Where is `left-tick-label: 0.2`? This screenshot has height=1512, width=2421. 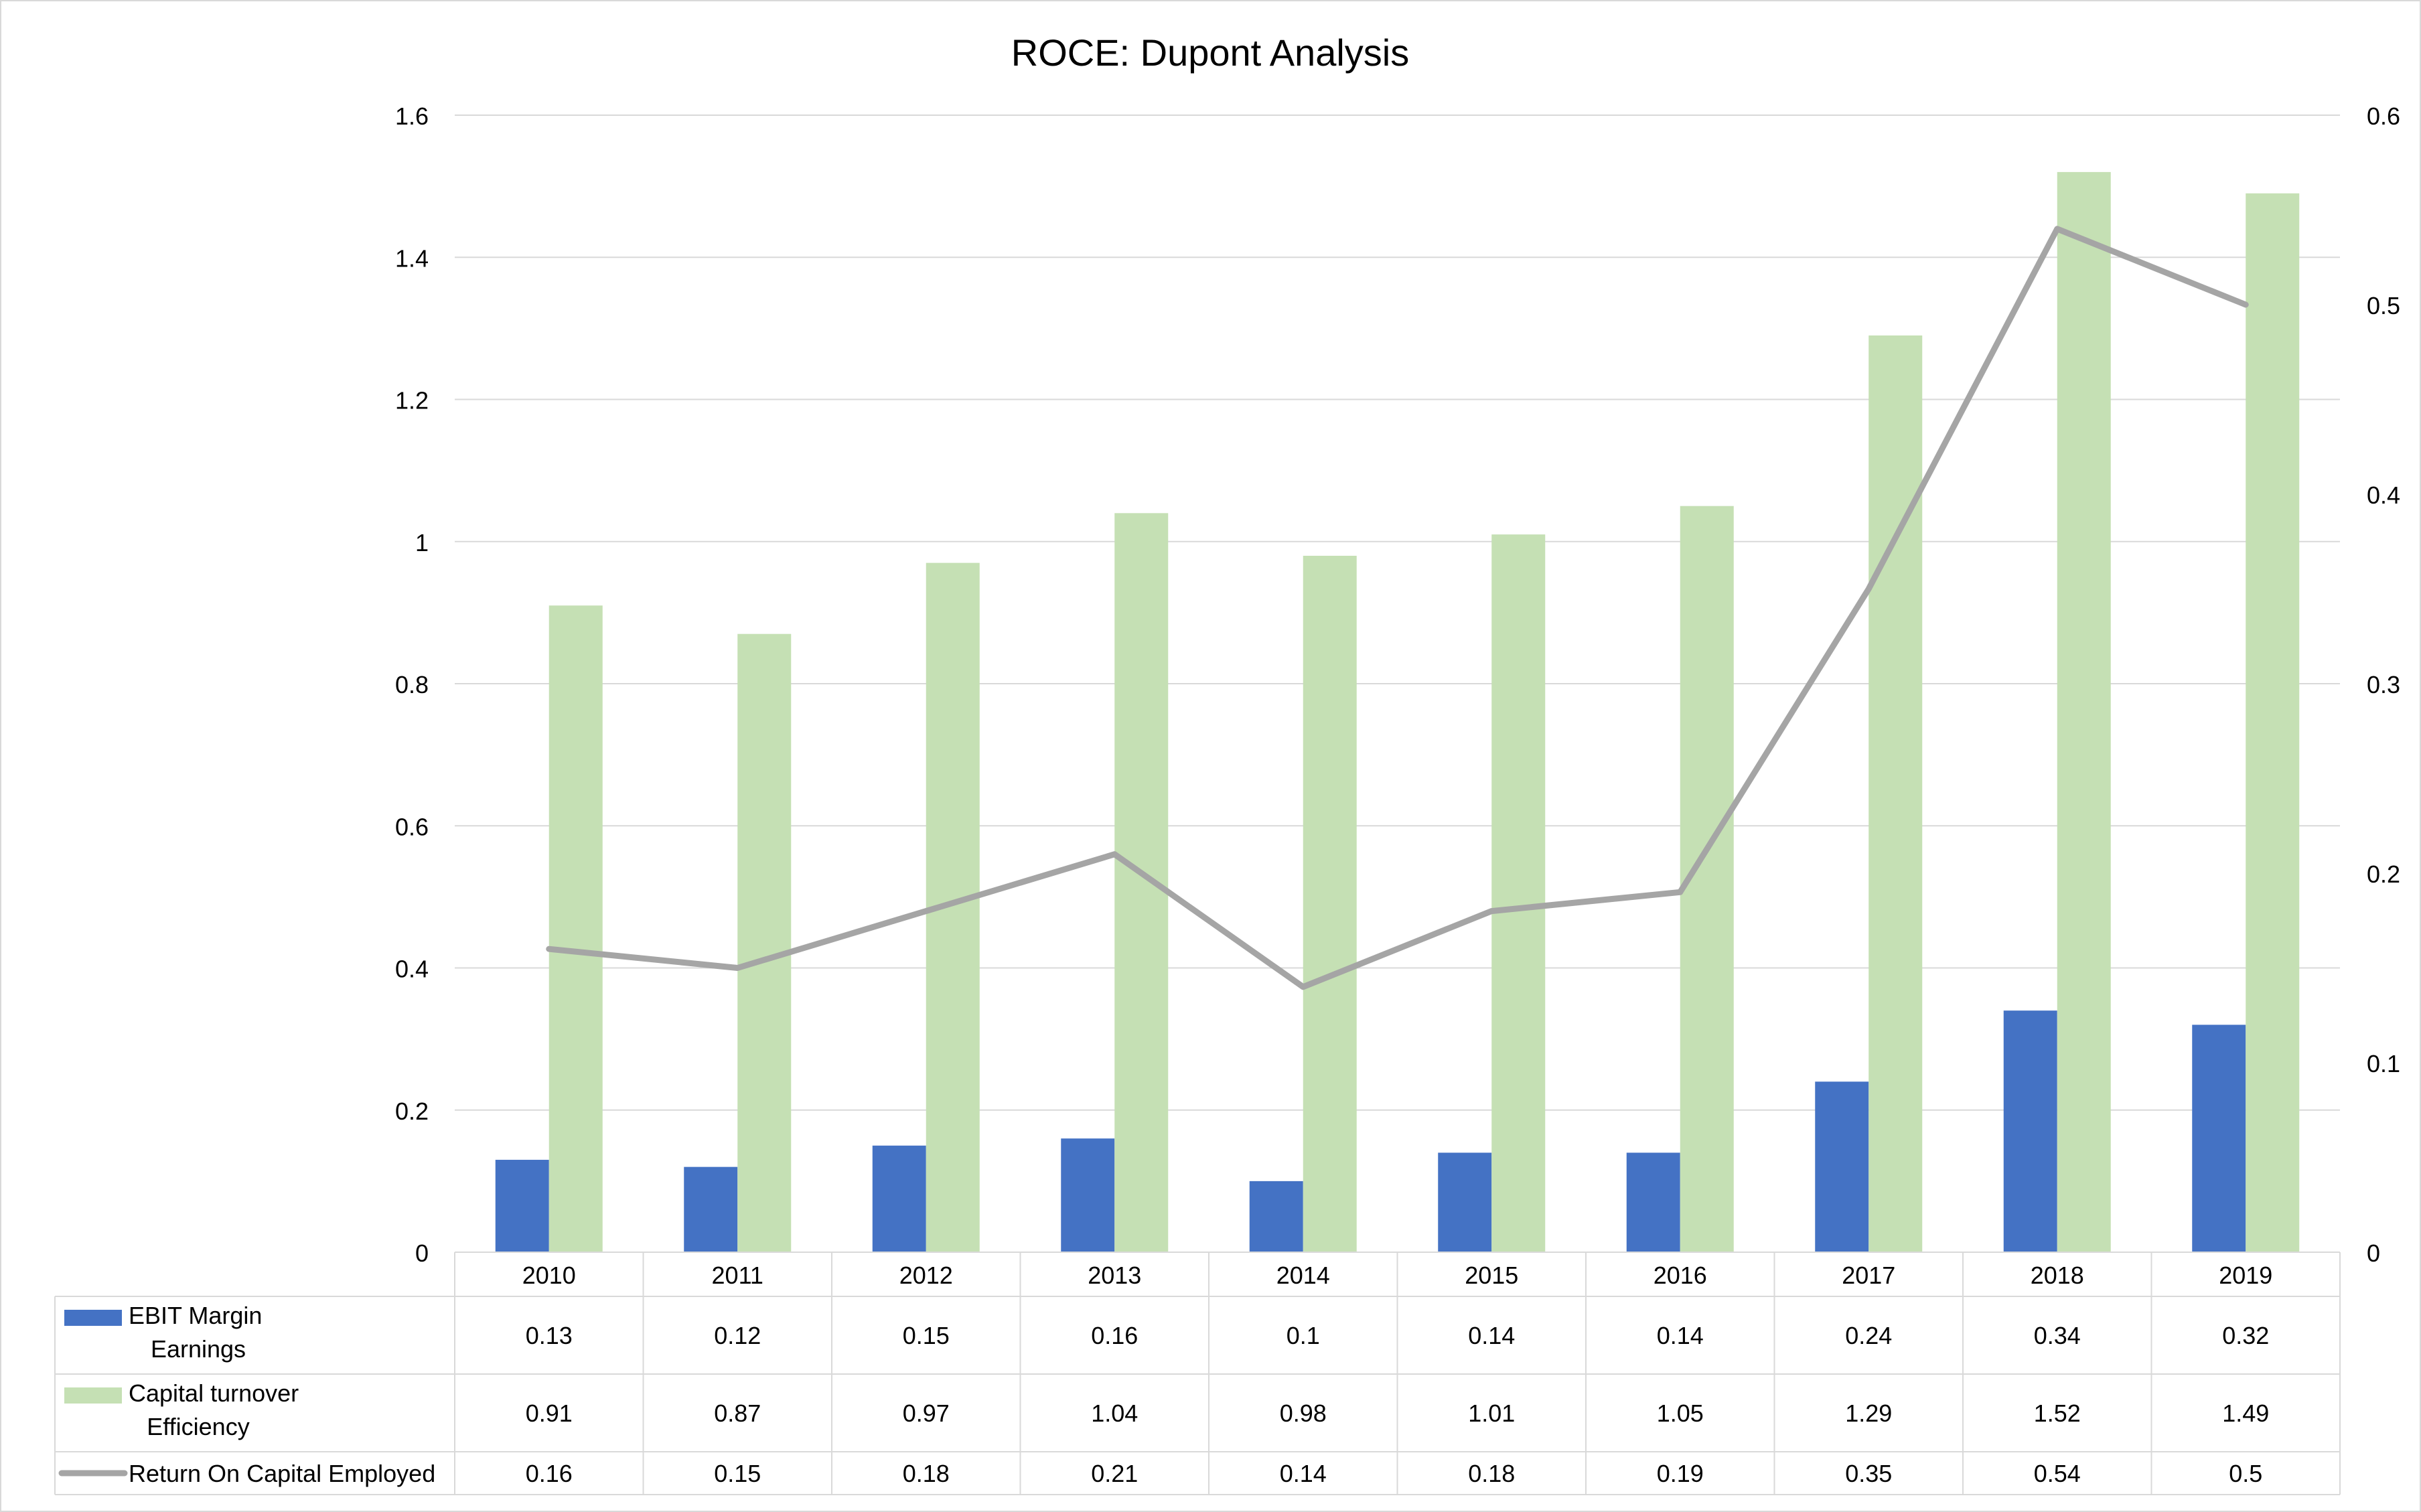 left-tick-label: 0.2 is located at coordinates (412, 1111).